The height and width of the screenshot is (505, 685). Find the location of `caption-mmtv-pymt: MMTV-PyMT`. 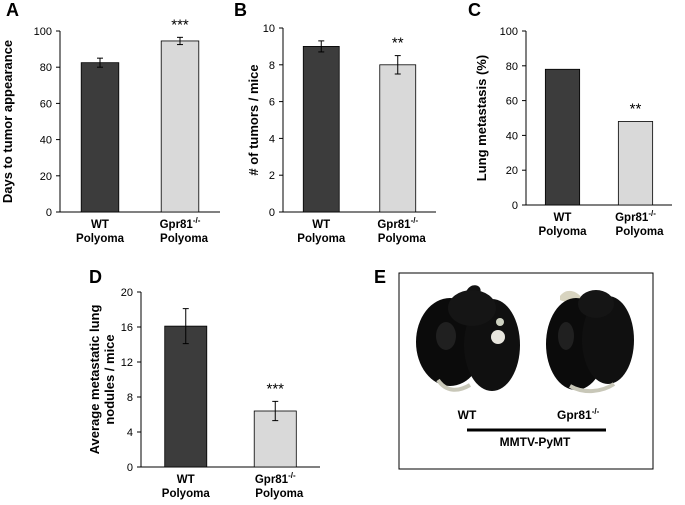

caption-mmtv-pymt: MMTV-PyMT is located at coordinates (535, 442).